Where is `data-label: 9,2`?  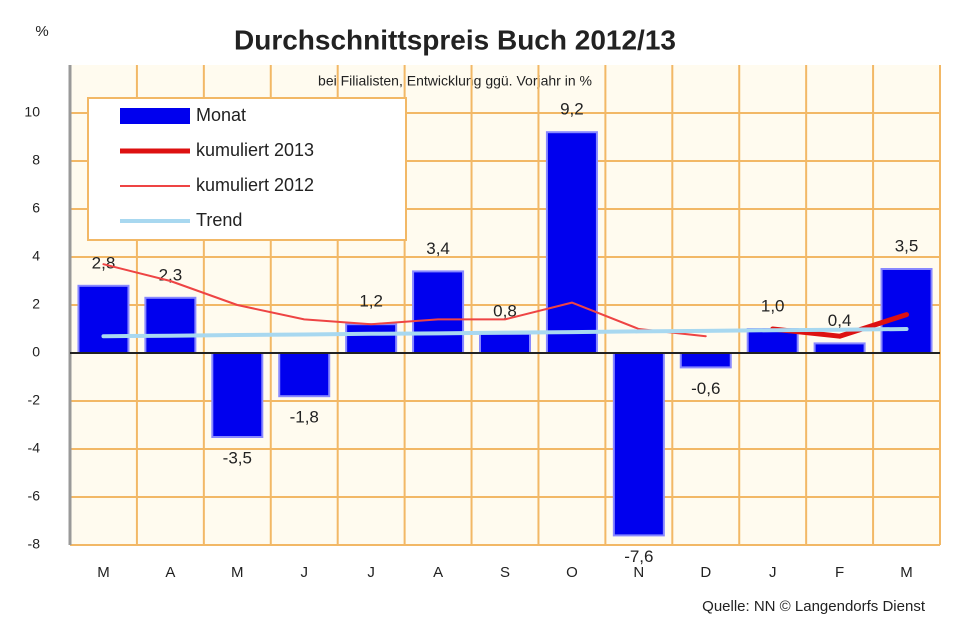
data-label: 9,2 is located at coordinates (572, 109).